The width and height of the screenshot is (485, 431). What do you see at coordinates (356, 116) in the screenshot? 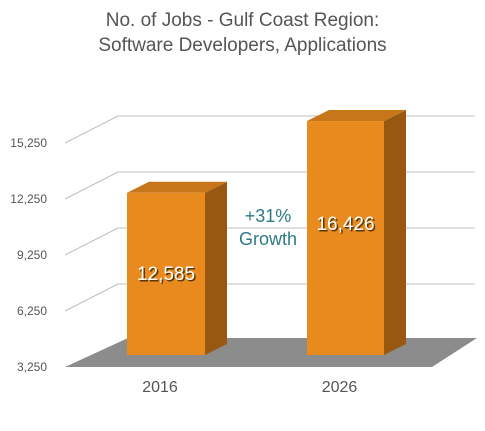
I see `bar-top-2026` at bounding box center [356, 116].